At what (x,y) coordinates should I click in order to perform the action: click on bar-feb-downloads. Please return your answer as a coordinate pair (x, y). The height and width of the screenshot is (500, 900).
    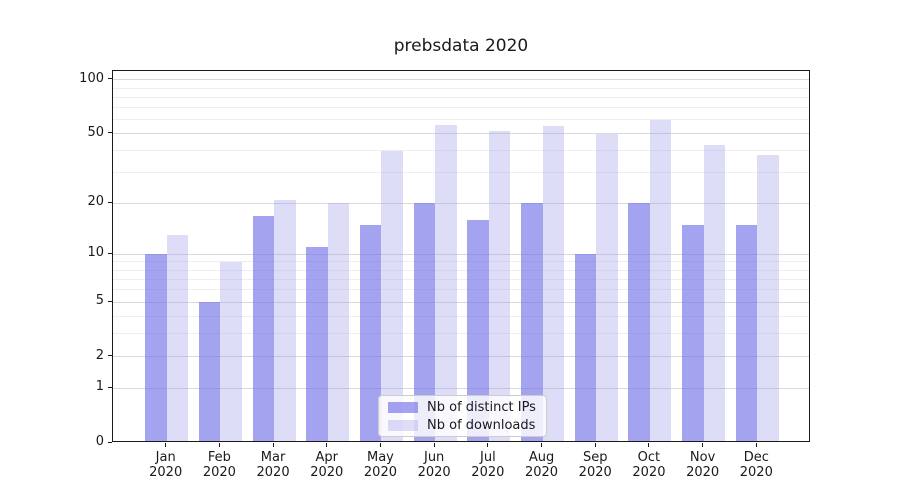
    Looking at the image, I should click on (231, 351).